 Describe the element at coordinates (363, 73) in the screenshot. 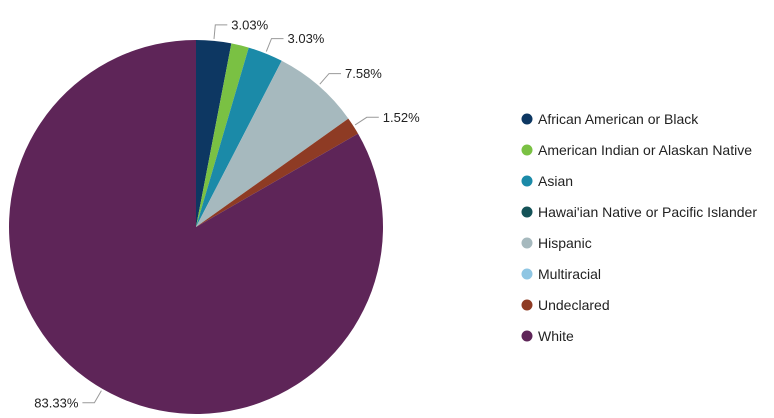

I see `slice-label-hispanic: 7.58%` at that location.